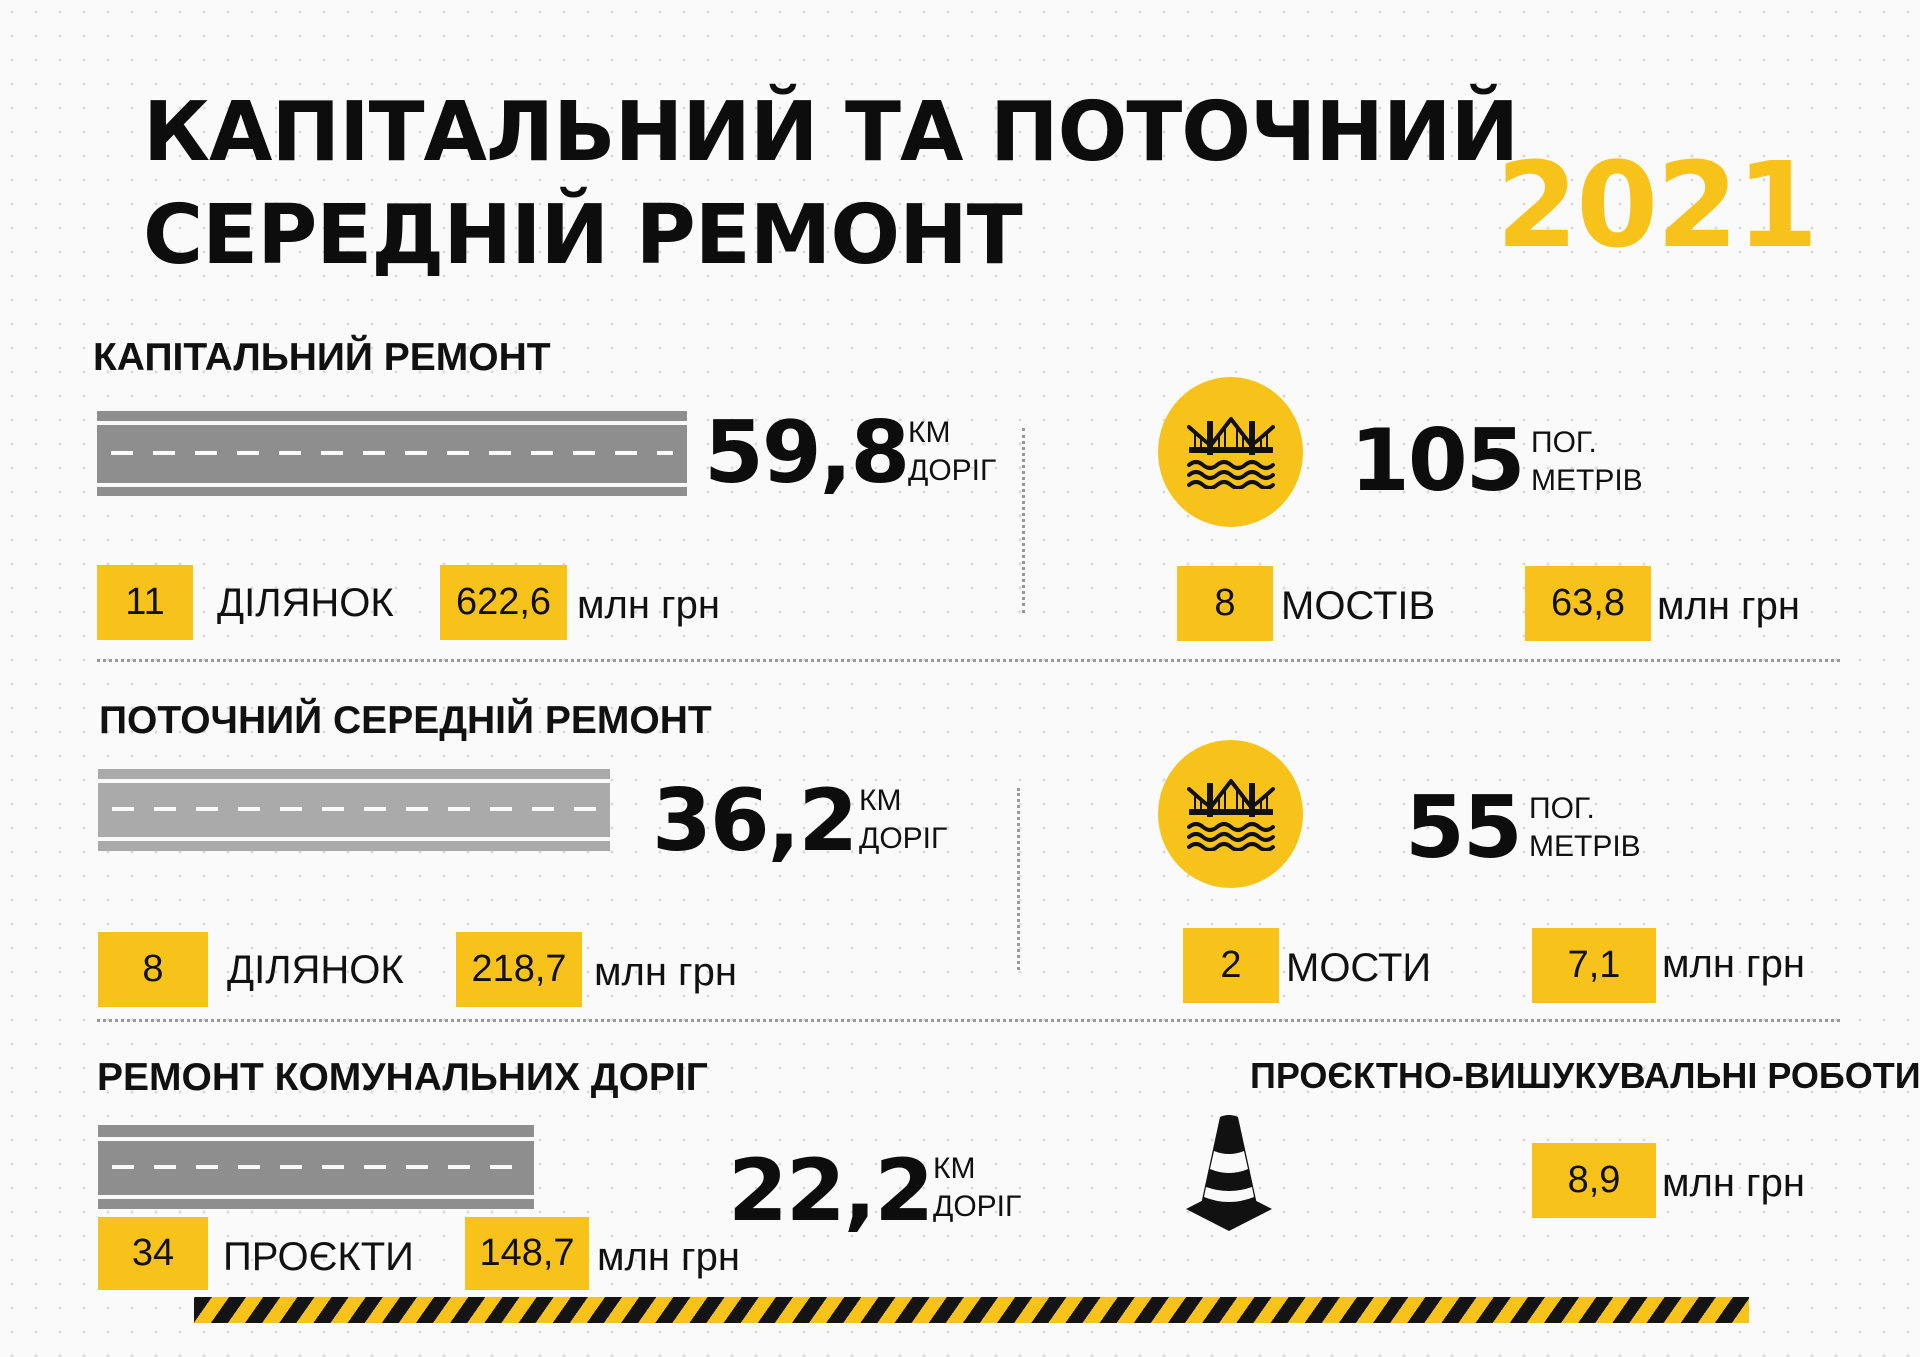 The height and width of the screenshot is (1357, 1920). I want to click on current-bridges-cost-unit: млн грн, so click(1733, 964).